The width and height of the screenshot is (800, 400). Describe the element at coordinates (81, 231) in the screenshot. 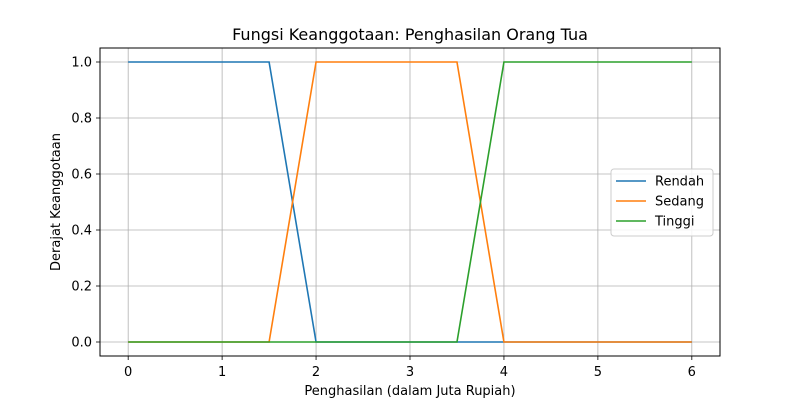

I see `y-tick-label: 0.4` at that location.